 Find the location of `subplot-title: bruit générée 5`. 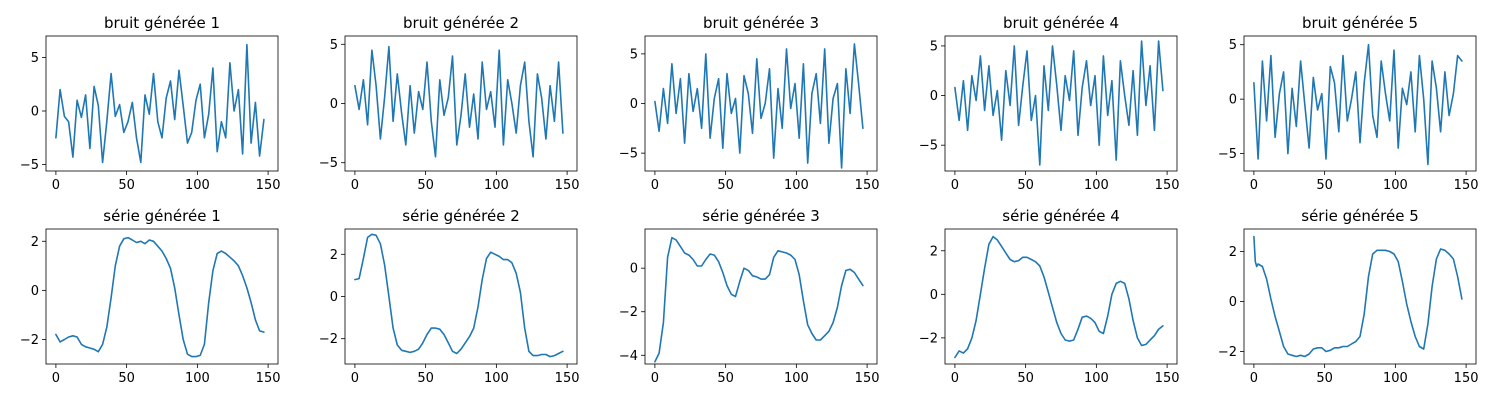

subplot-title: bruit générée 5 is located at coordinates (1360, 23).